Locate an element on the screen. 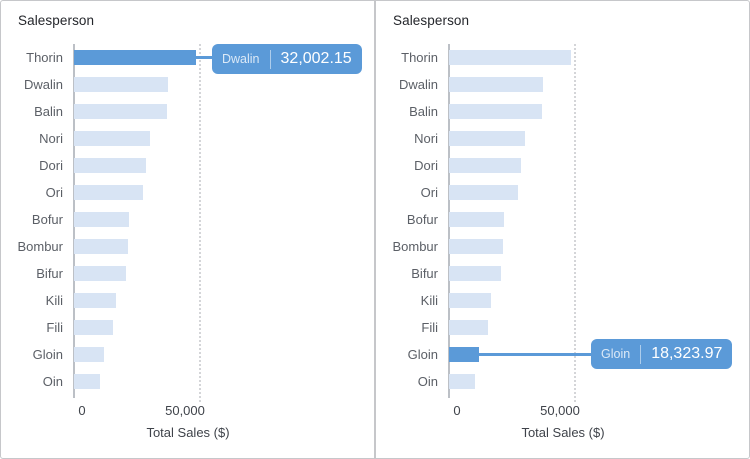 The width and height of the screenshot is (750, 459). category-label-oin: Oin is located at coordinates (427, 381).